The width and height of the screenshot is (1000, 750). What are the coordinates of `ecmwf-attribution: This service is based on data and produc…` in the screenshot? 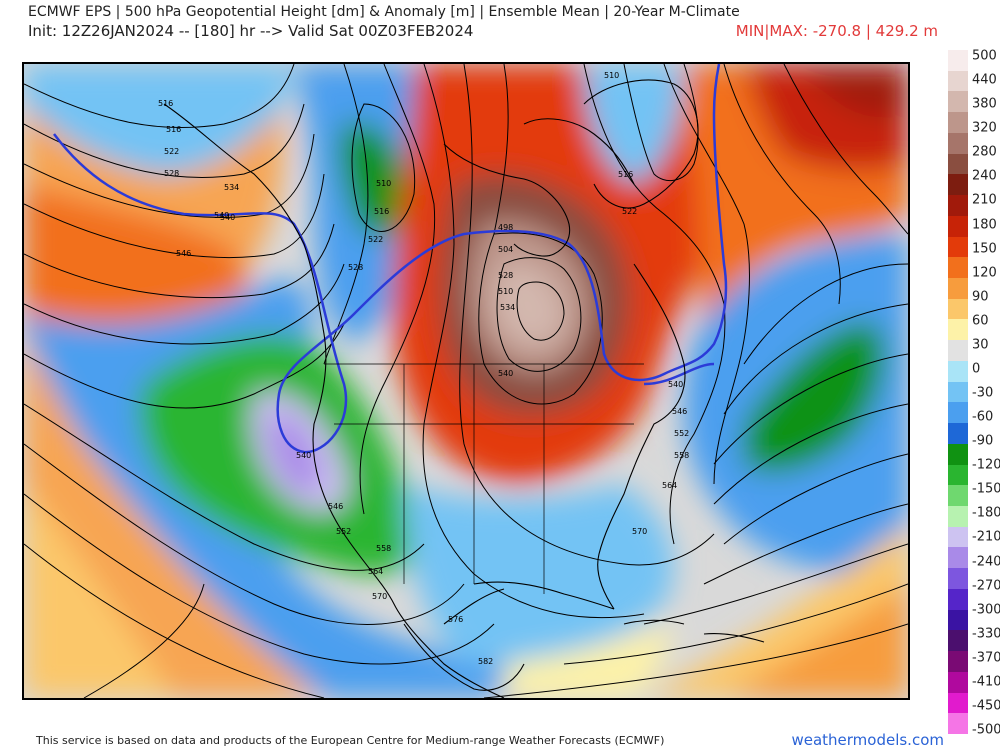 It's located at (350, 740).